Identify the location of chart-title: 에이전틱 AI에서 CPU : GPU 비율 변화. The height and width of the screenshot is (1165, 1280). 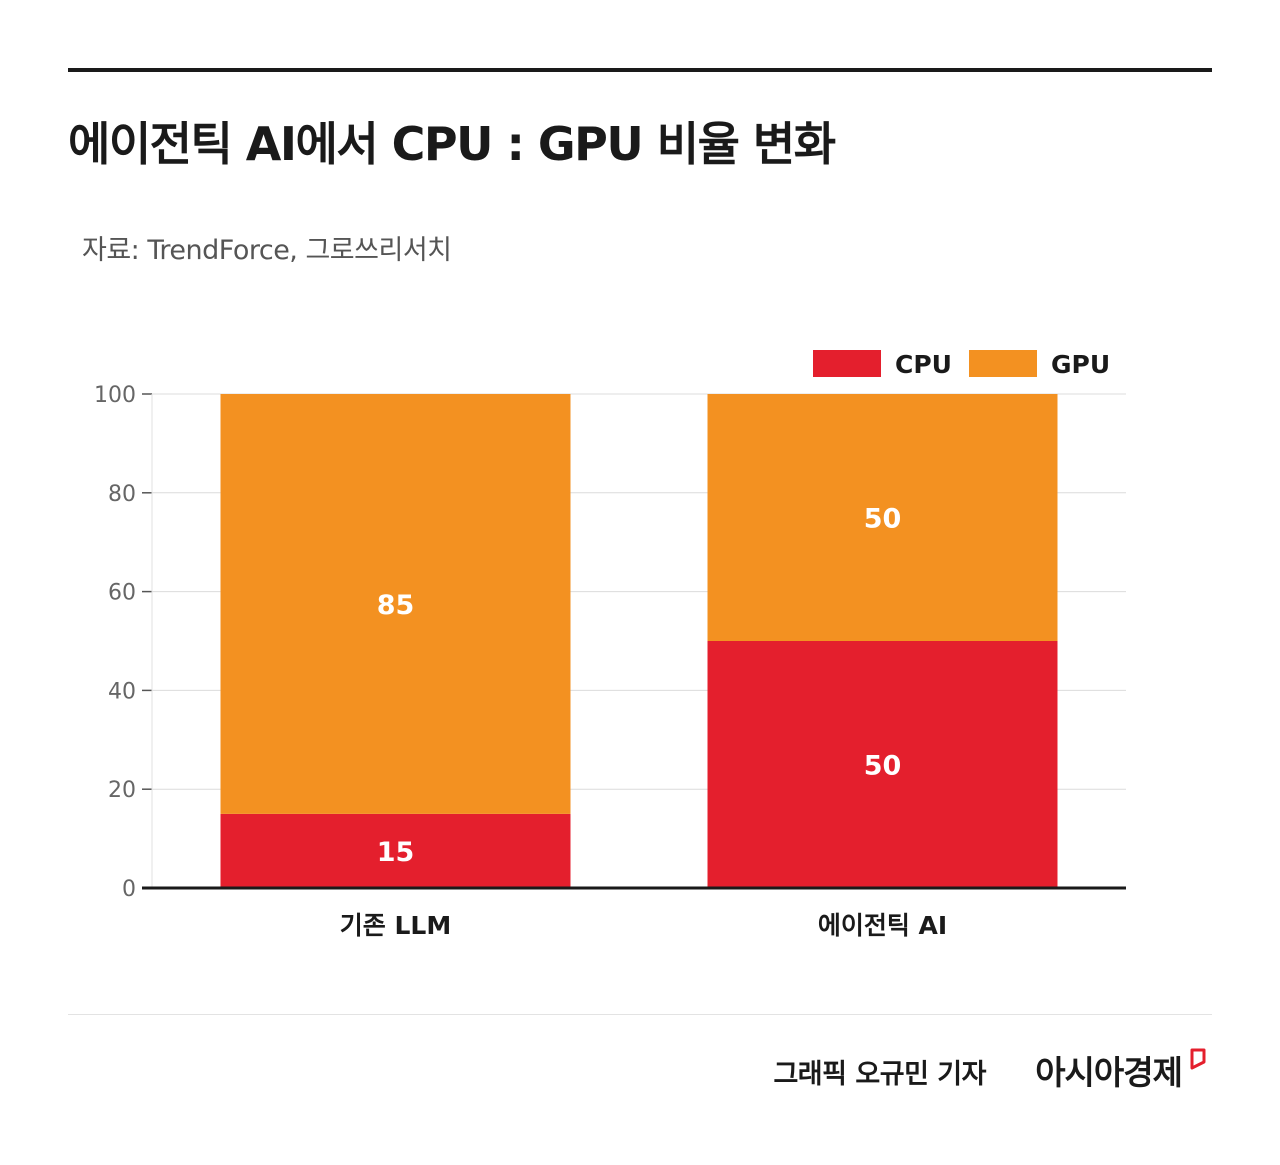
(452, 144).